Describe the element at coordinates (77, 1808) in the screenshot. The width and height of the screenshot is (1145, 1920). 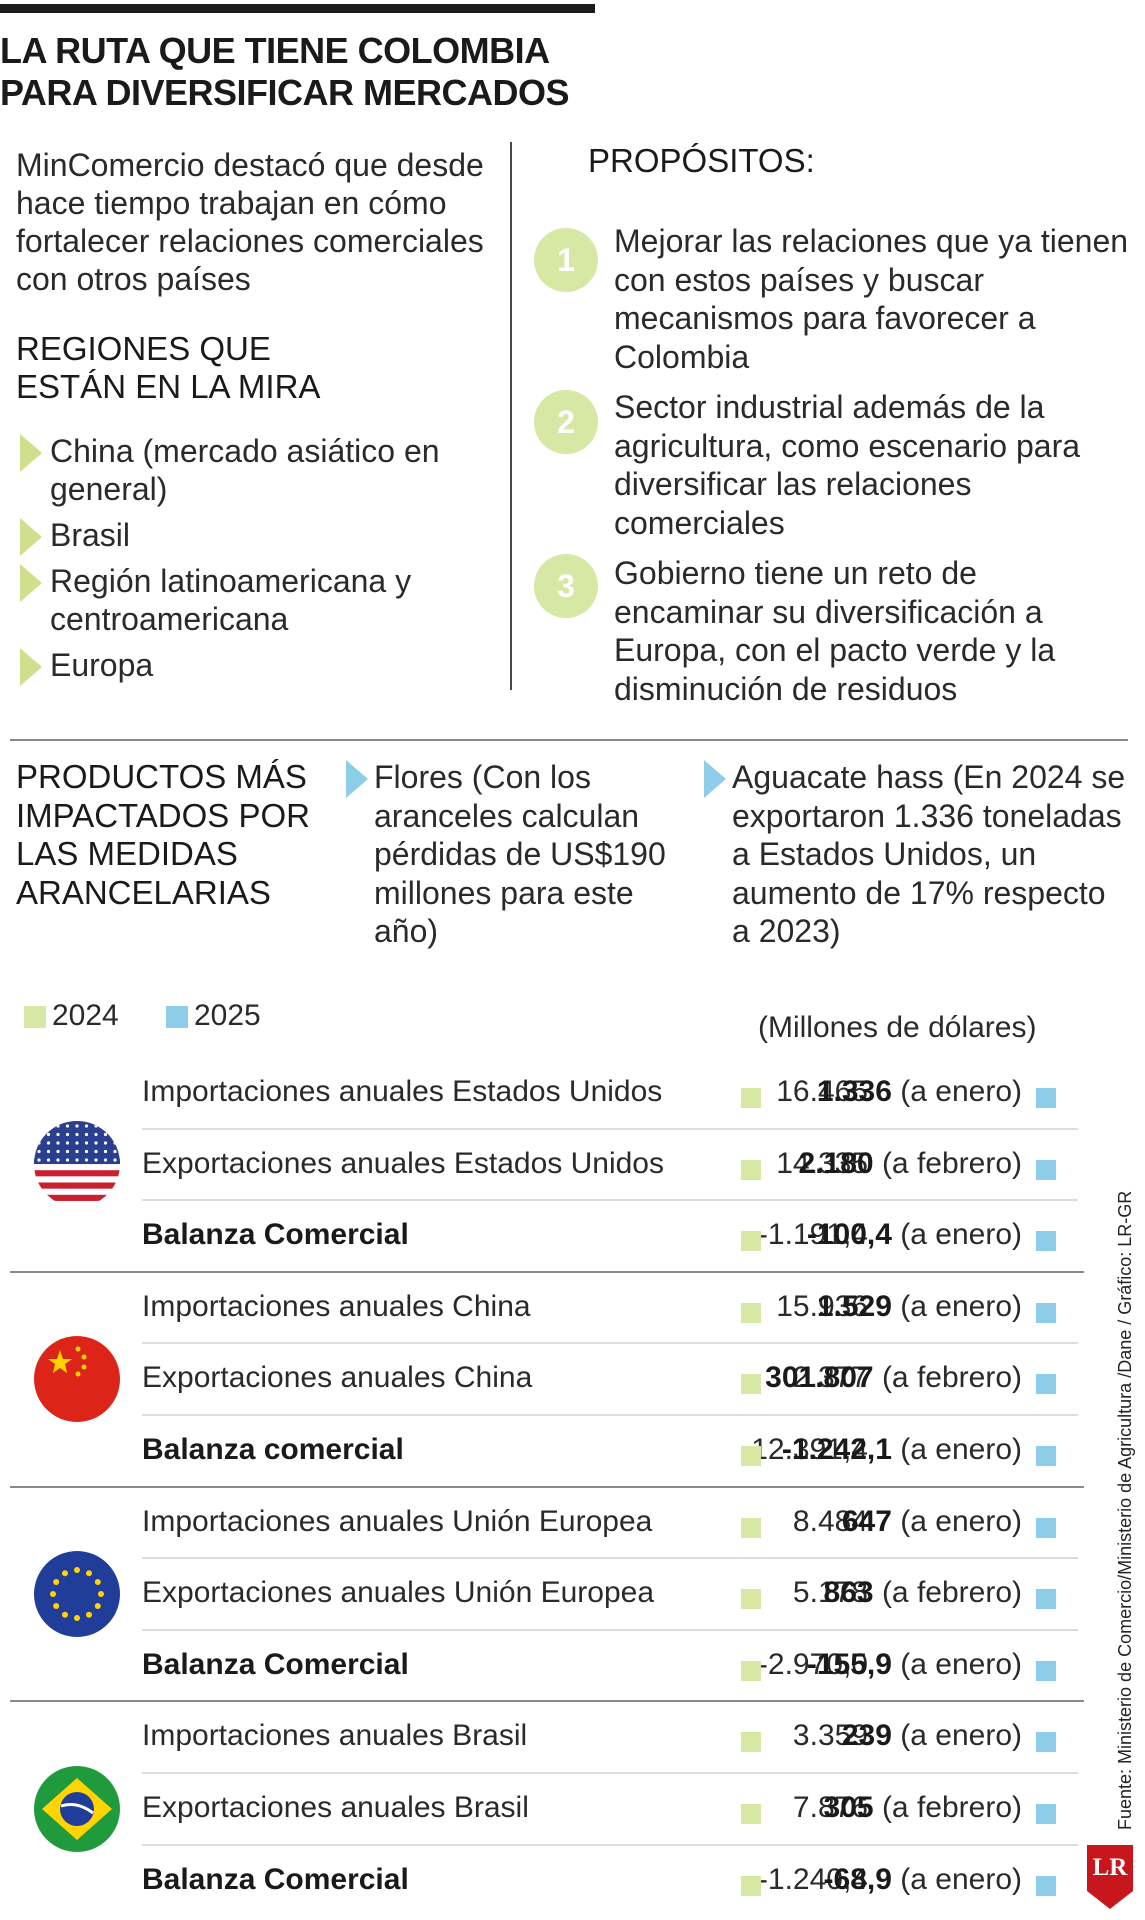
I see `brazil-flag-icon` at that location.